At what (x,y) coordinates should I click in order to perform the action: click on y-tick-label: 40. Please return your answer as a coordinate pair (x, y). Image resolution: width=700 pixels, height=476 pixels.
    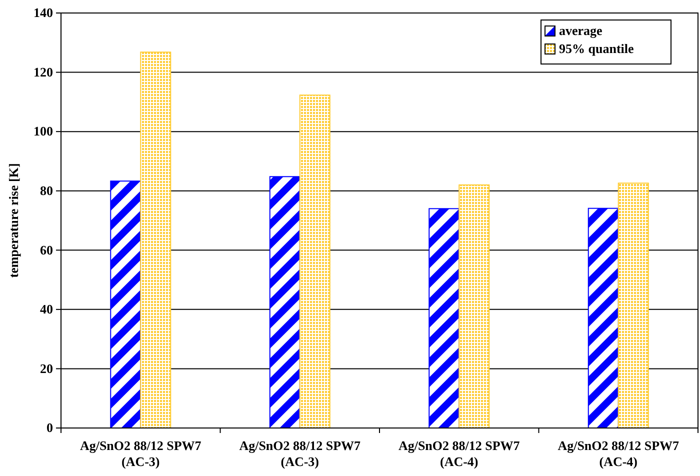
    Looking at the image, I should click on (46, 309).